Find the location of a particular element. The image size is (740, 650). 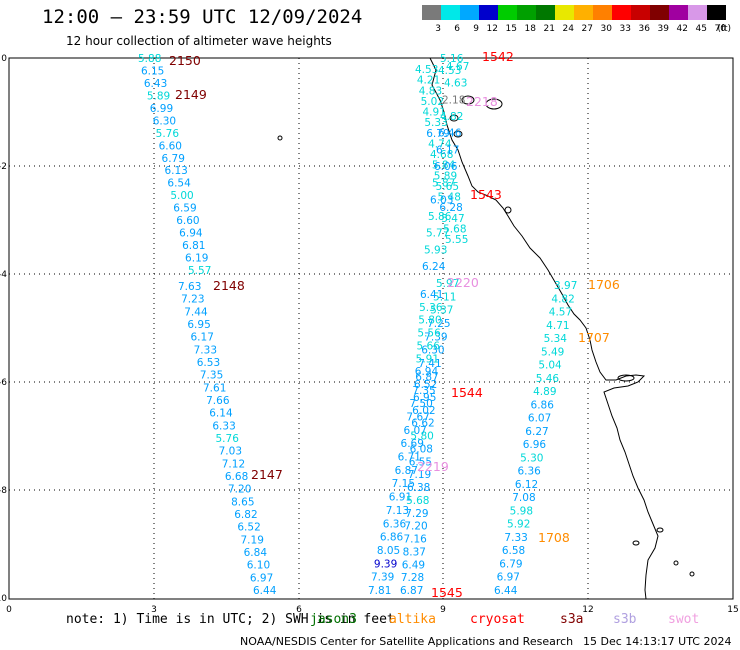

wave-height-value: 6.96 is located at coordinates (535, 445).